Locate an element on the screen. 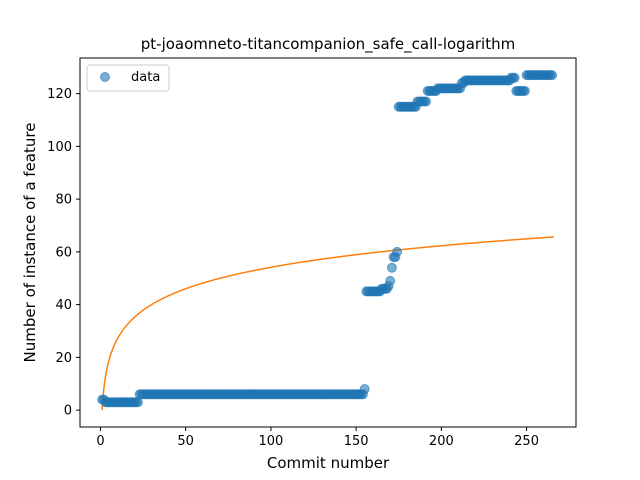 The image size is (640, 480). legend-label: data is located at coordinates (145, 77).